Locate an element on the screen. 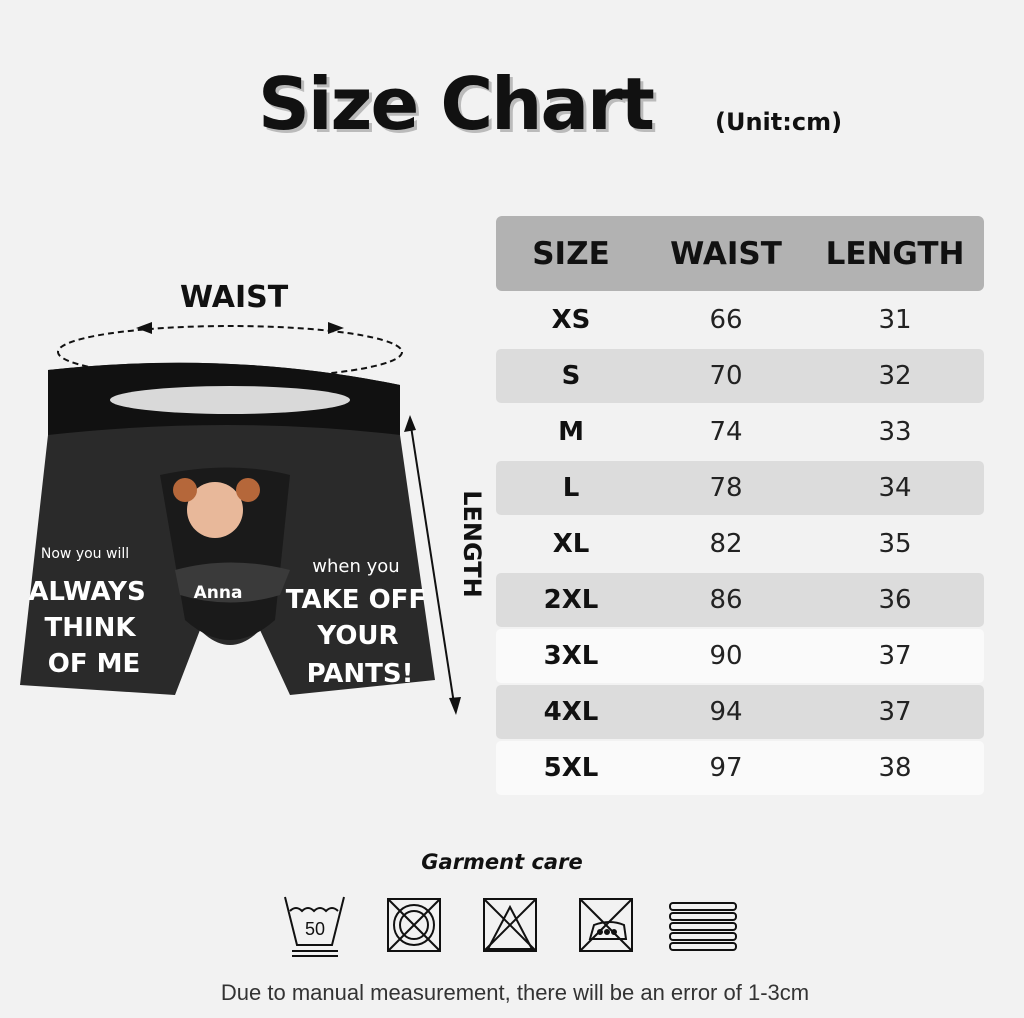  table-row: 3XL 90 37 is located at coordinates (740, 656).